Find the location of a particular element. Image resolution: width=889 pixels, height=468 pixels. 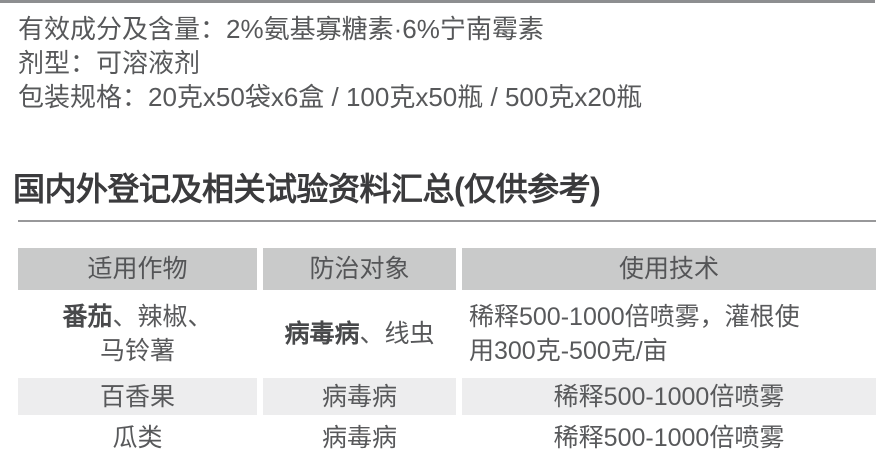

table-row-2-technique-cell: 稀释500-1000倍喷雾 is located at coordinates (669, 396).